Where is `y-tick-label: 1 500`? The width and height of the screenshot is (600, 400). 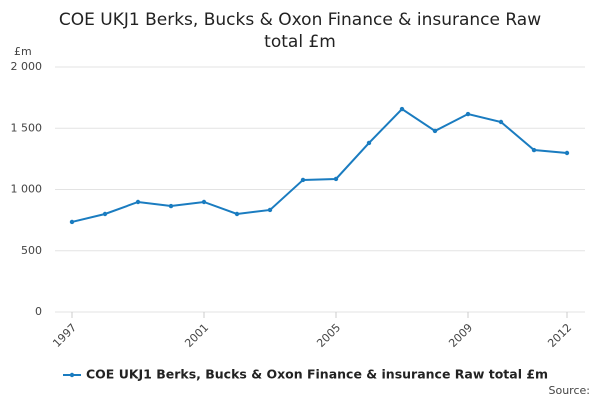
y-tick-label: 1 500 is located at coordinates (27, 127).